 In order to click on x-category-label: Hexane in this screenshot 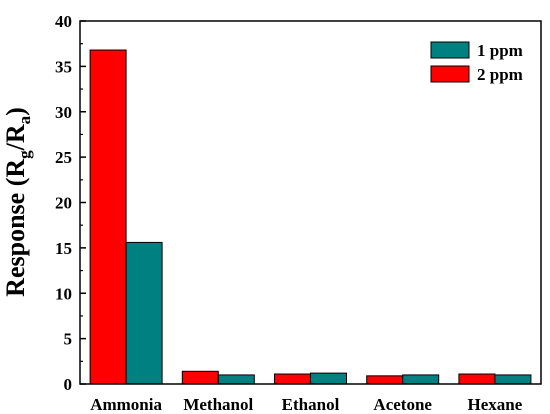, I will do `click(495, 404)`.